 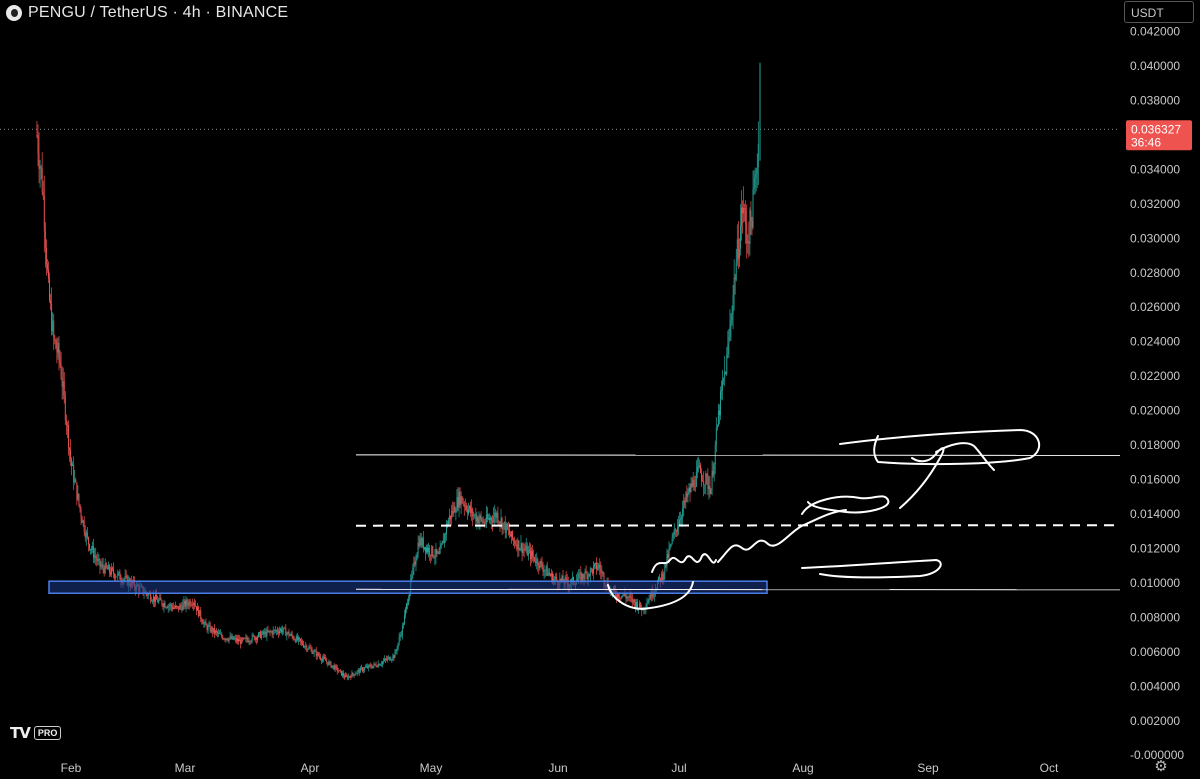 I want to click on price-tick-label: 0.012000, so click(x=1155, y=548).